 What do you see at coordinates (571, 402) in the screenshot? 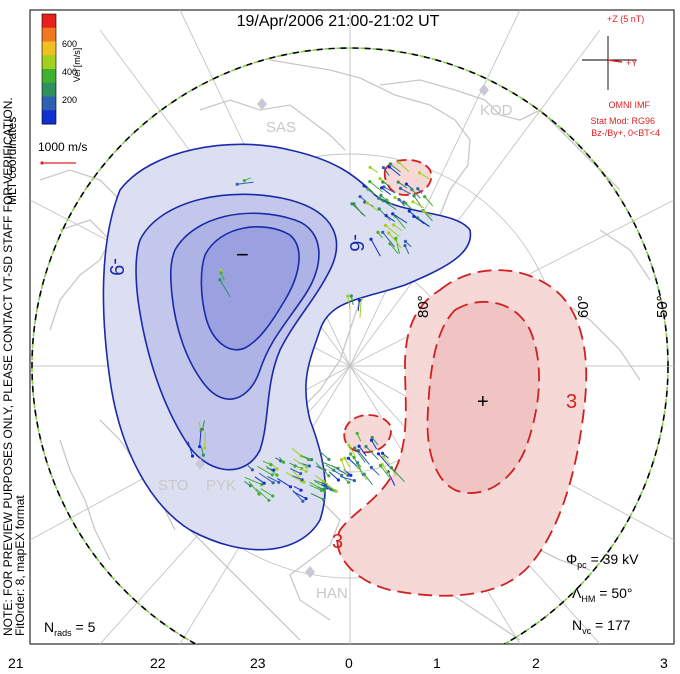
I see `positive-contour-label: 3` at bounding box center [571, 402].